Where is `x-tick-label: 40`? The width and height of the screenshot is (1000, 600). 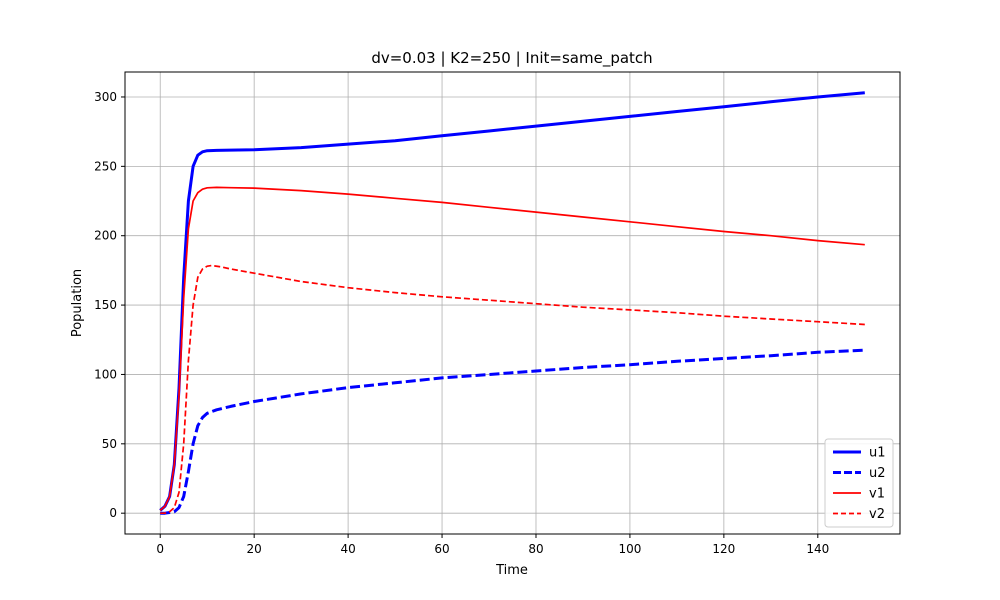
x-tick-label: 40 is located at coordinates (347, 549).